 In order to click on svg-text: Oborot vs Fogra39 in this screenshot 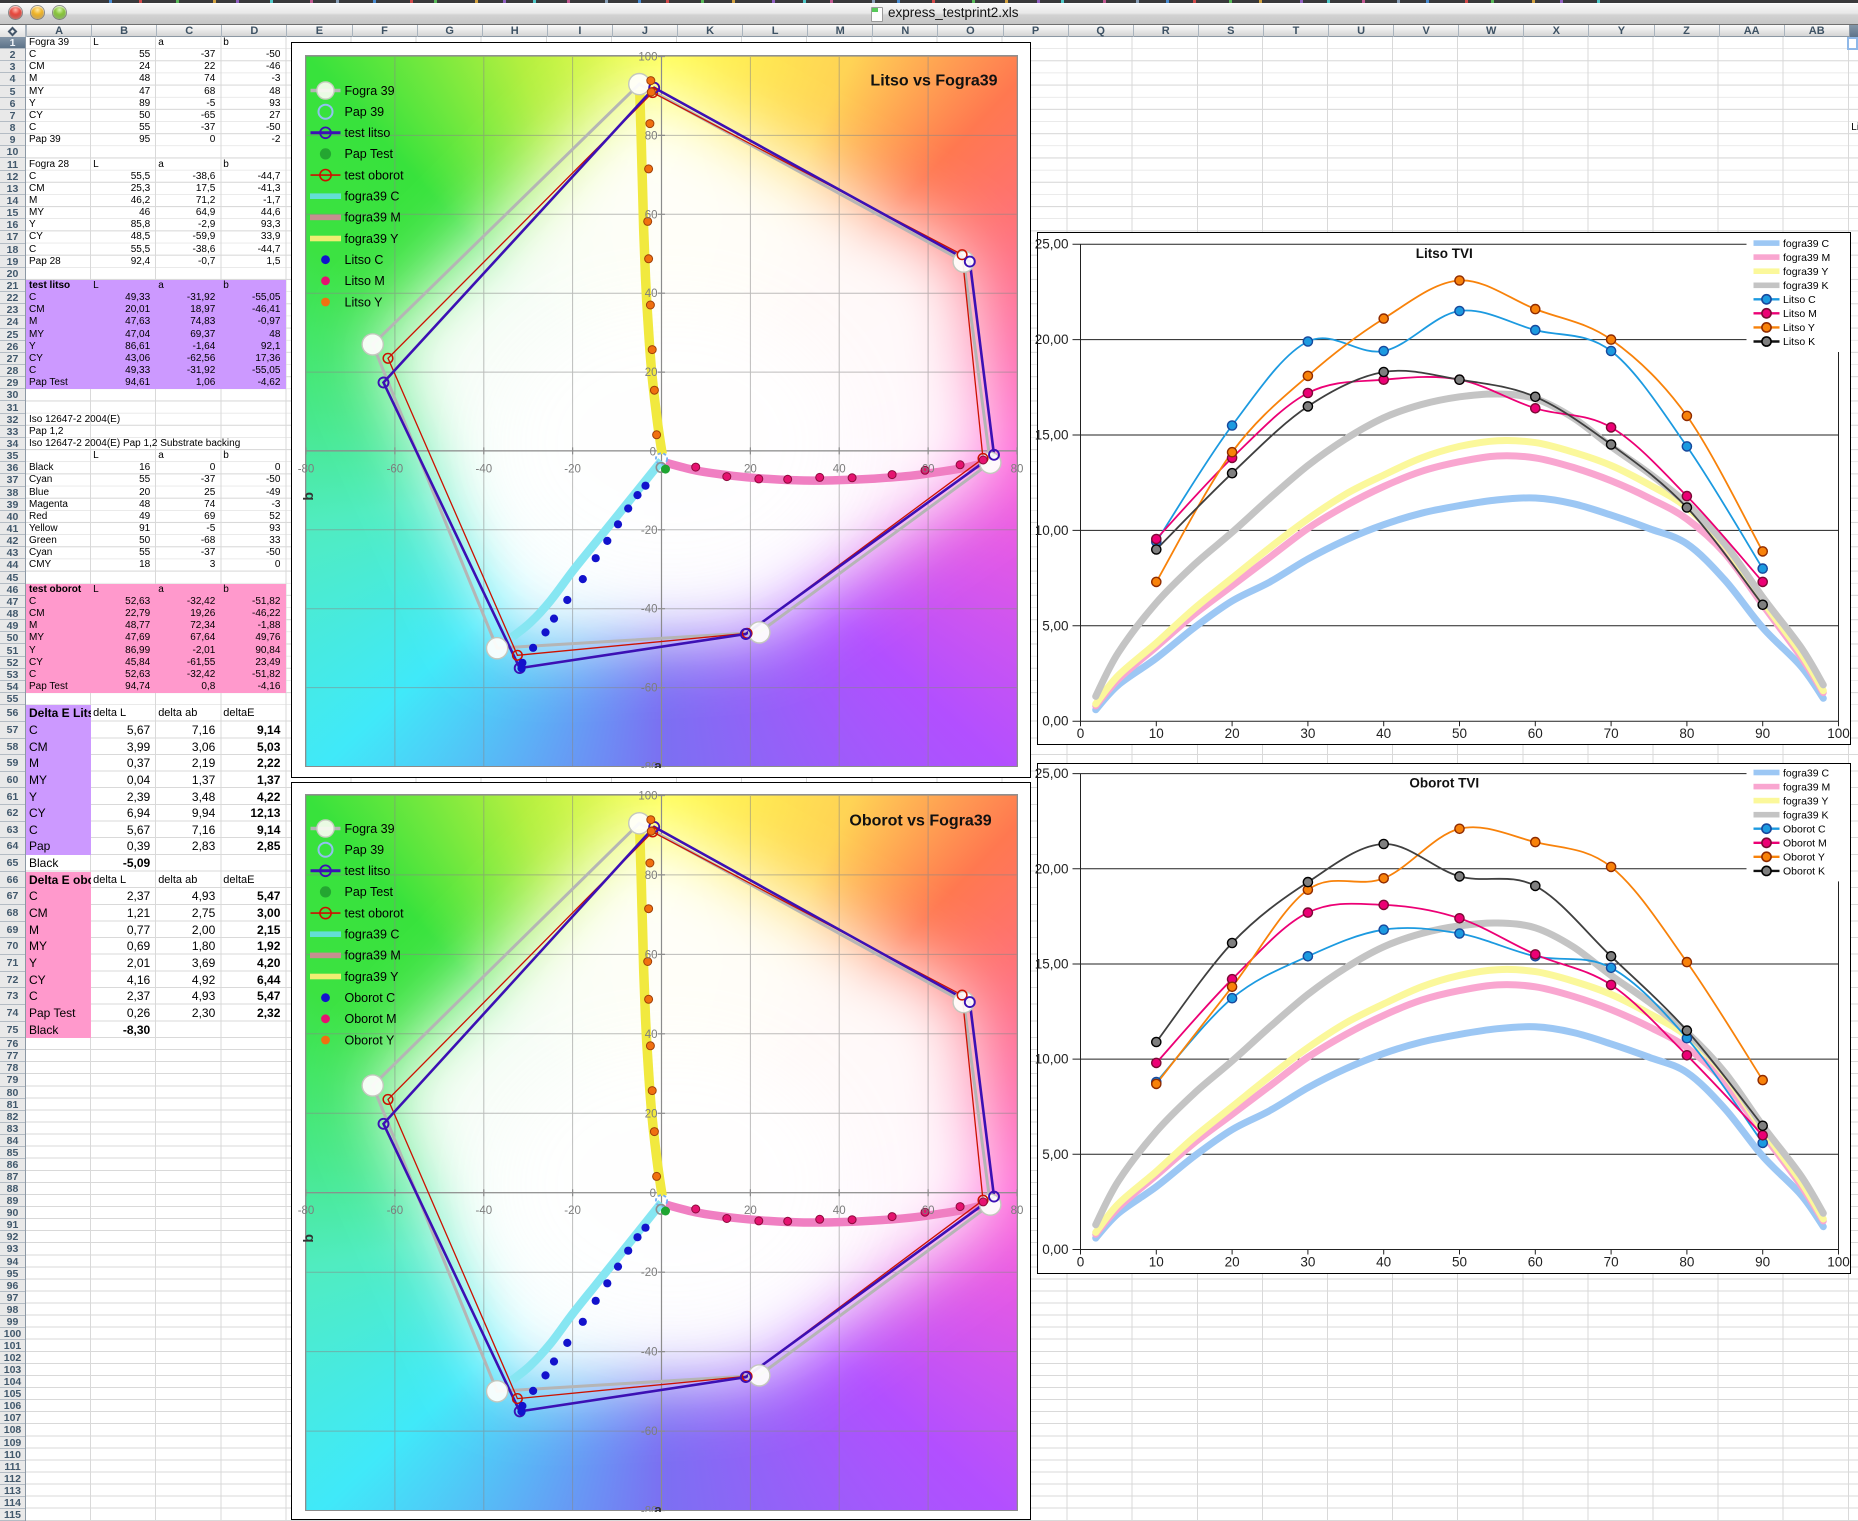, I will do `click(920, 820)`.